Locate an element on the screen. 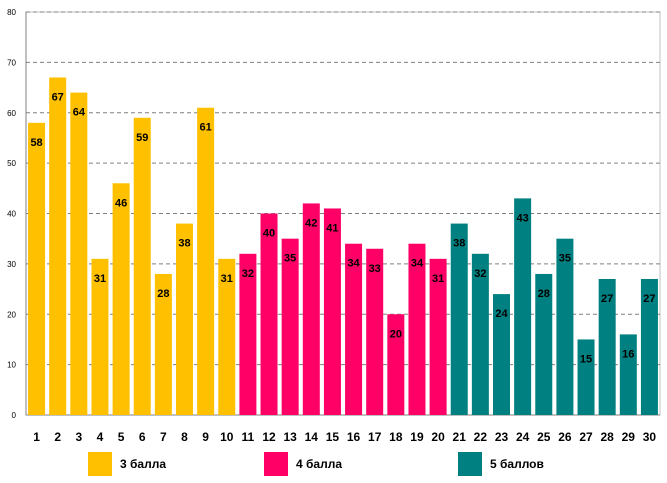 The width and height of the screenshot is (667, 483). y-tick-label: 80 is located at coordinates (11, 12).